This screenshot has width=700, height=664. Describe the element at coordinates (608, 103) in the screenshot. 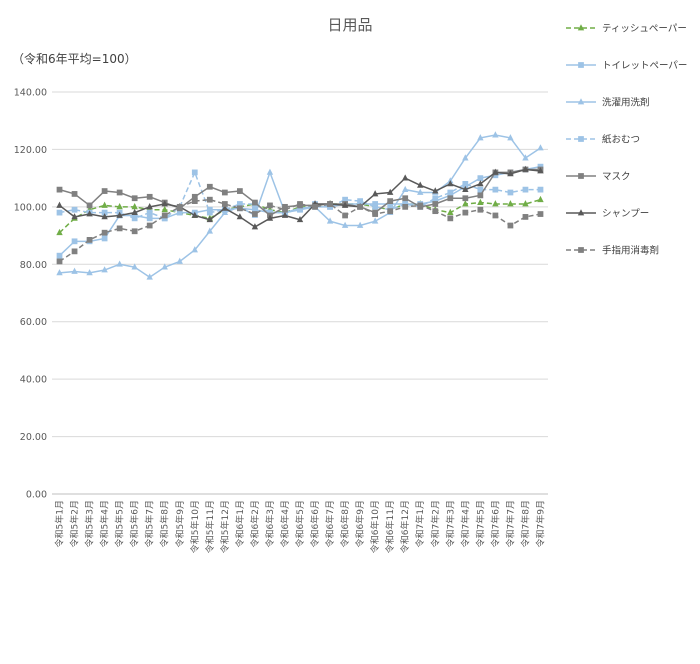

I see `legend-item: 洗濯用洗剤` at that location.